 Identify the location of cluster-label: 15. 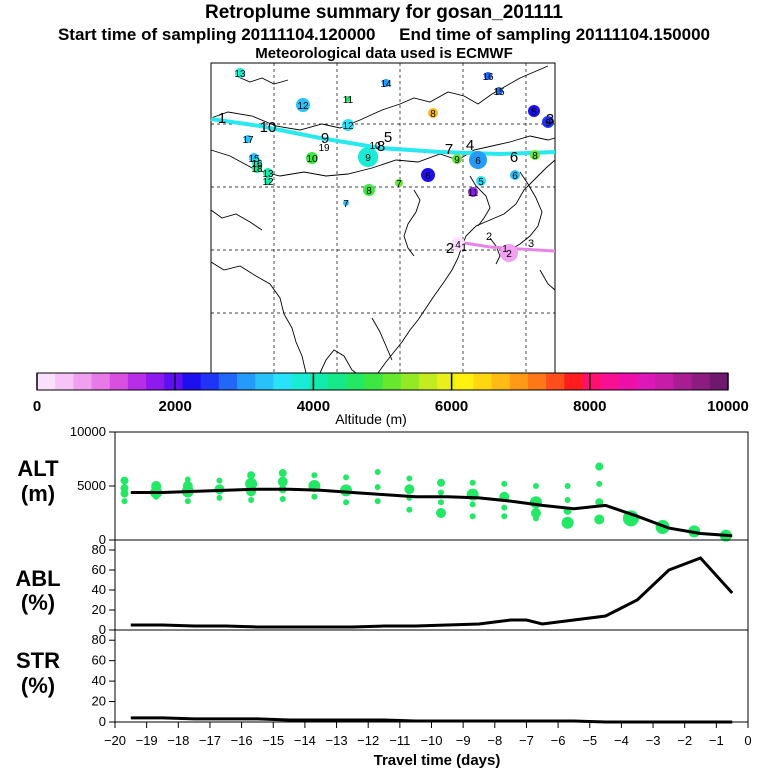
(499, 92).